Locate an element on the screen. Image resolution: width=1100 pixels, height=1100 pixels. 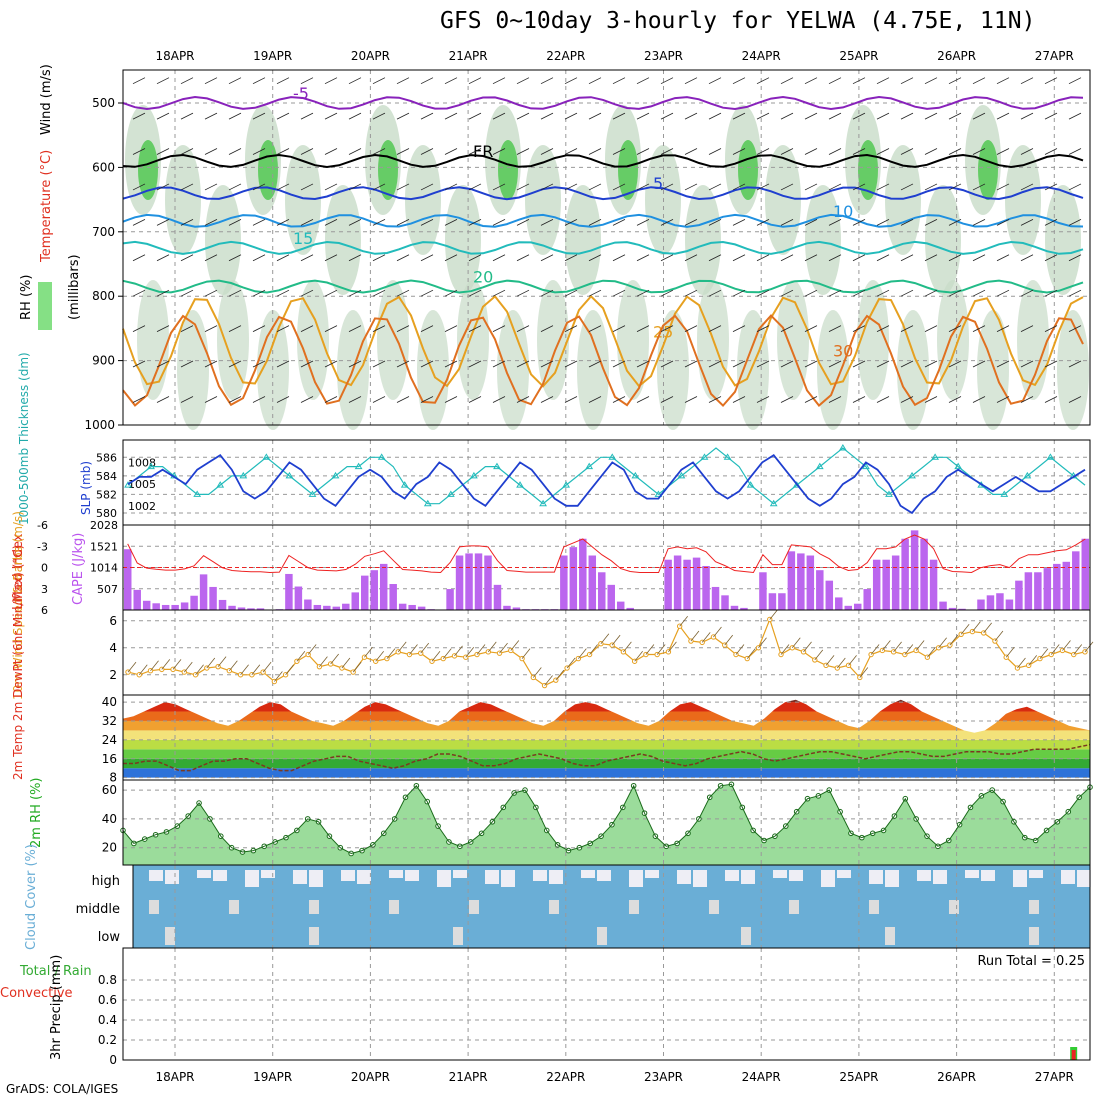
cloud-cell-middle is located at coordinates (714, 907).